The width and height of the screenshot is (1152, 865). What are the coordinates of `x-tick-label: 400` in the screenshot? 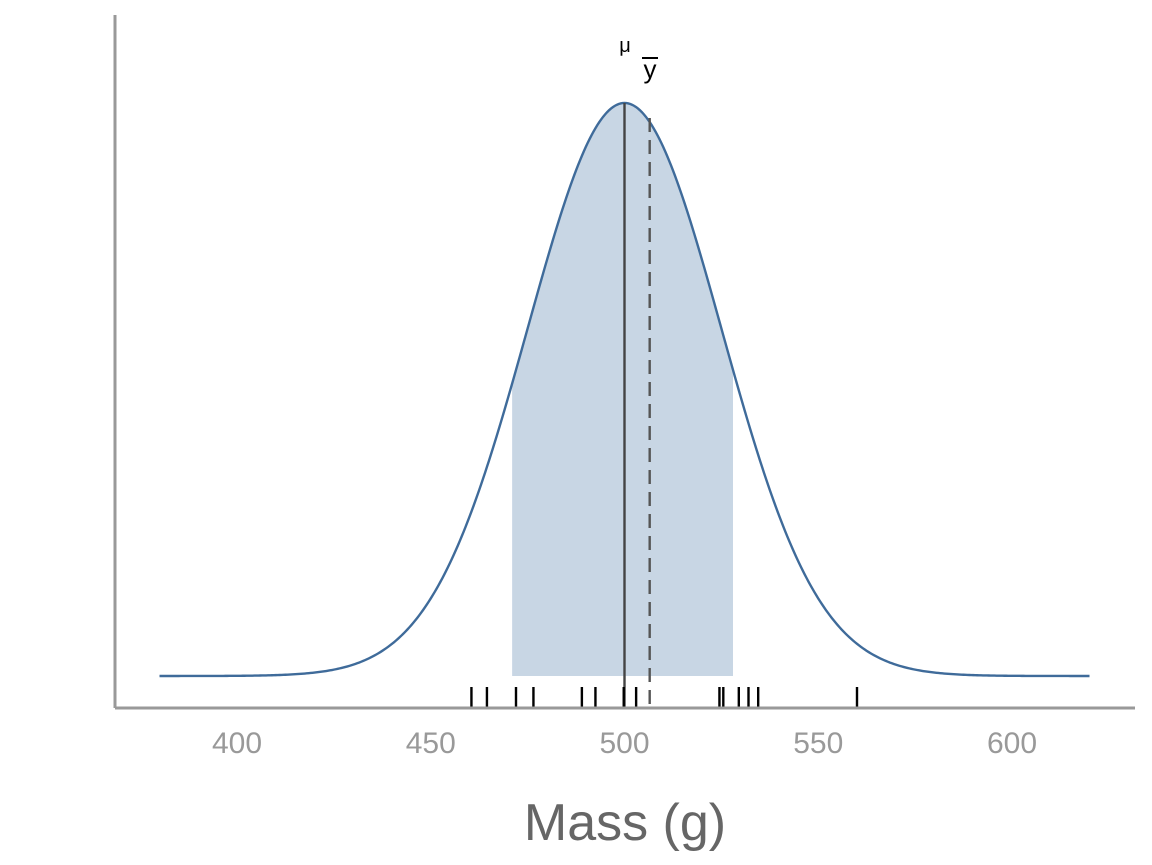 It's located at (237, 743).